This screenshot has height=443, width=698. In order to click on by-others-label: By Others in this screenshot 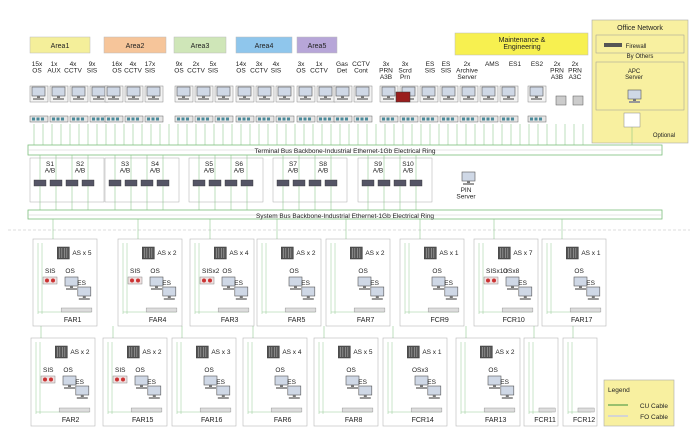, I will do `click(640, 57)`.